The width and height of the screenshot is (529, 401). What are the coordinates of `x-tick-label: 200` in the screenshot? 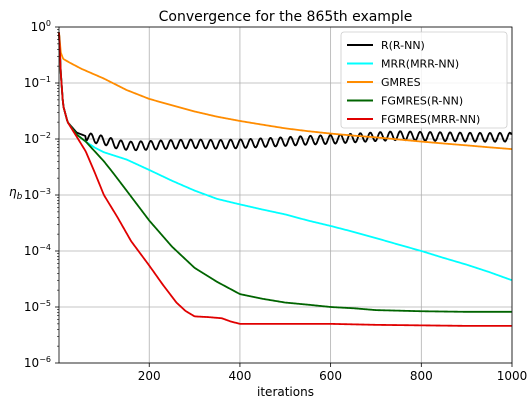 It's located at (149, 376).